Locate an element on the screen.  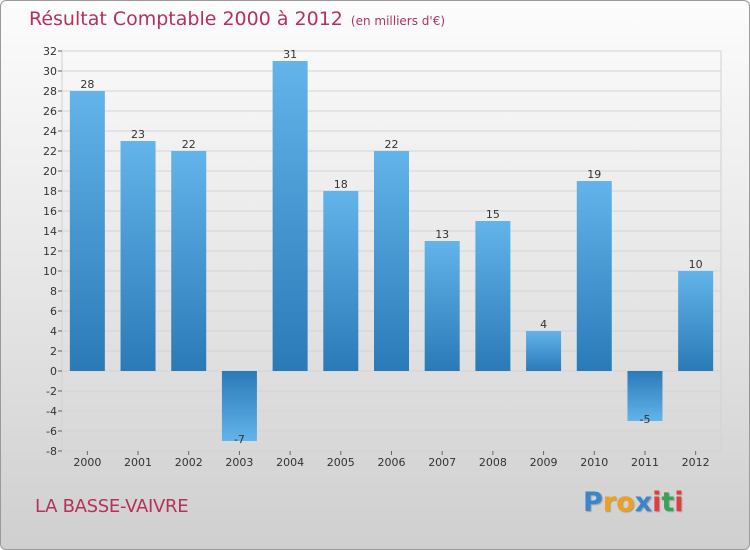
y-tick-label: -4 is located at coordinates (51, 411).